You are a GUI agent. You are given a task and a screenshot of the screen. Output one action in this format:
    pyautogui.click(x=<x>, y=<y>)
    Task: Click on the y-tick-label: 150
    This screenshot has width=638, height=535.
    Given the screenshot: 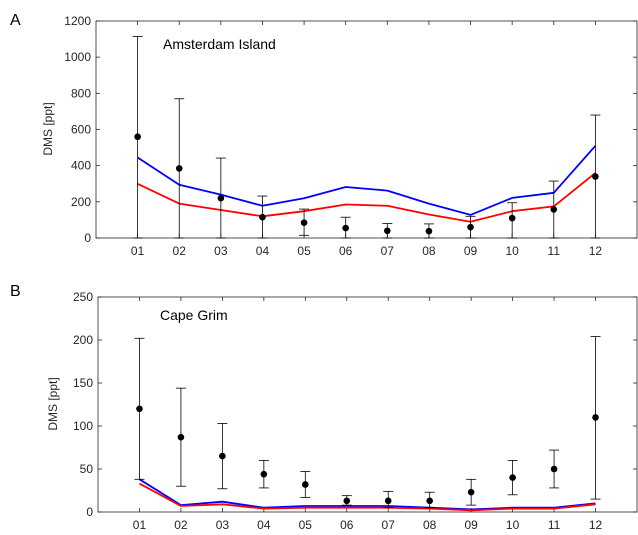 What is the action you would take?
    pyautogui.click(x=83, y=383)
    